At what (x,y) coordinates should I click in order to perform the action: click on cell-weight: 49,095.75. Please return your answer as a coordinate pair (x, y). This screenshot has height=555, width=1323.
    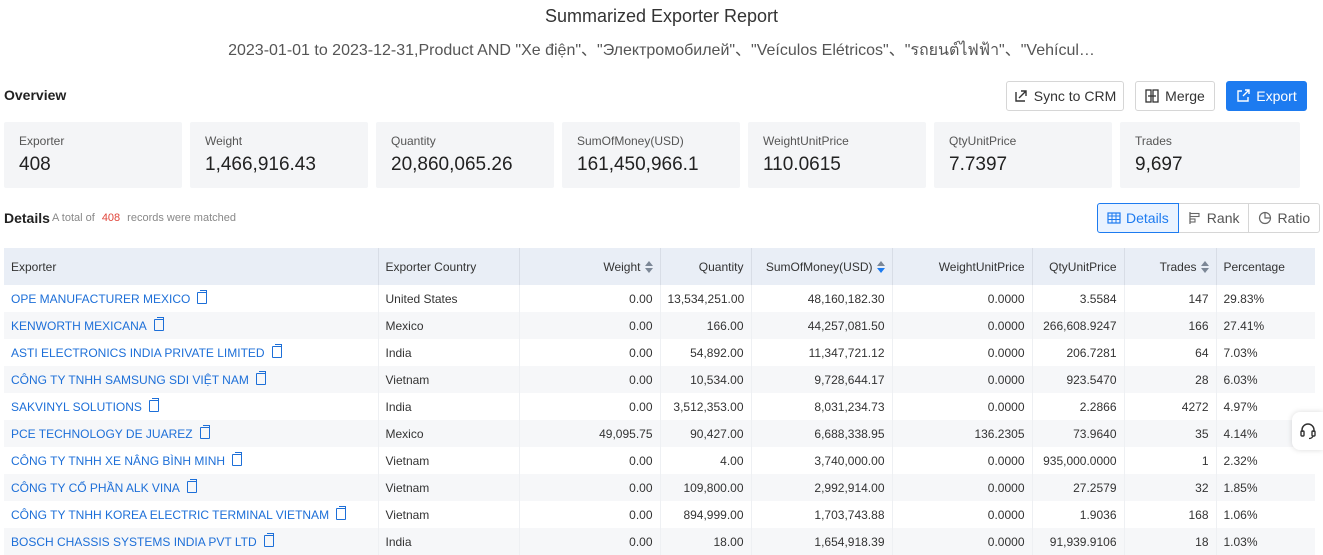
    Looking at the image, I should click on (590, 433).